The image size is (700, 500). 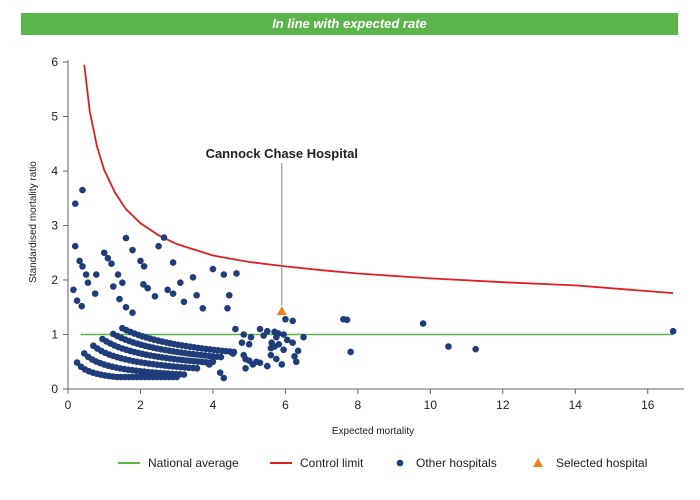 I want to click on y-tick-label: 6, so click(x=54, y=62).